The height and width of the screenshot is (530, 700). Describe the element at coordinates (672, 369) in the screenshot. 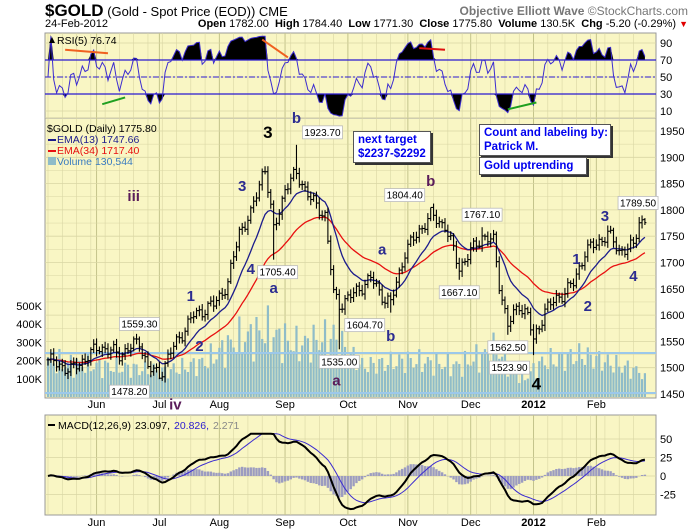

I see `price-axis-tick: 1500` at that location.